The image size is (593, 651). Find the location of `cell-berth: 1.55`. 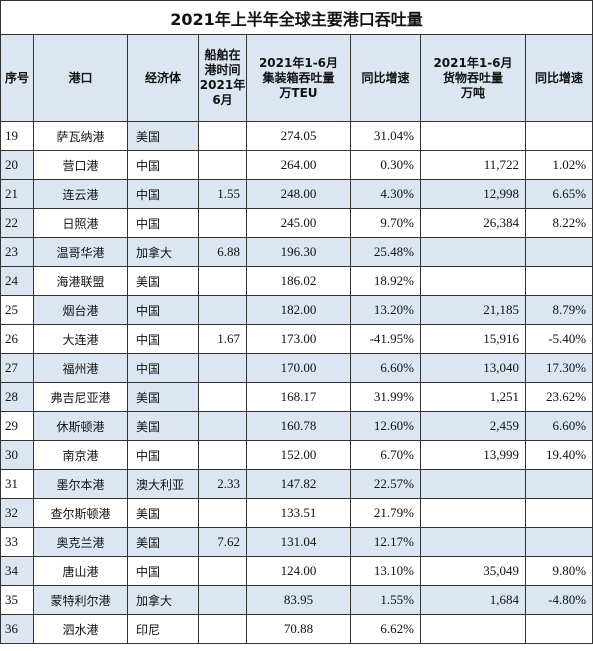

cell-berth: 1.55 is located at coordinates (222, 194).